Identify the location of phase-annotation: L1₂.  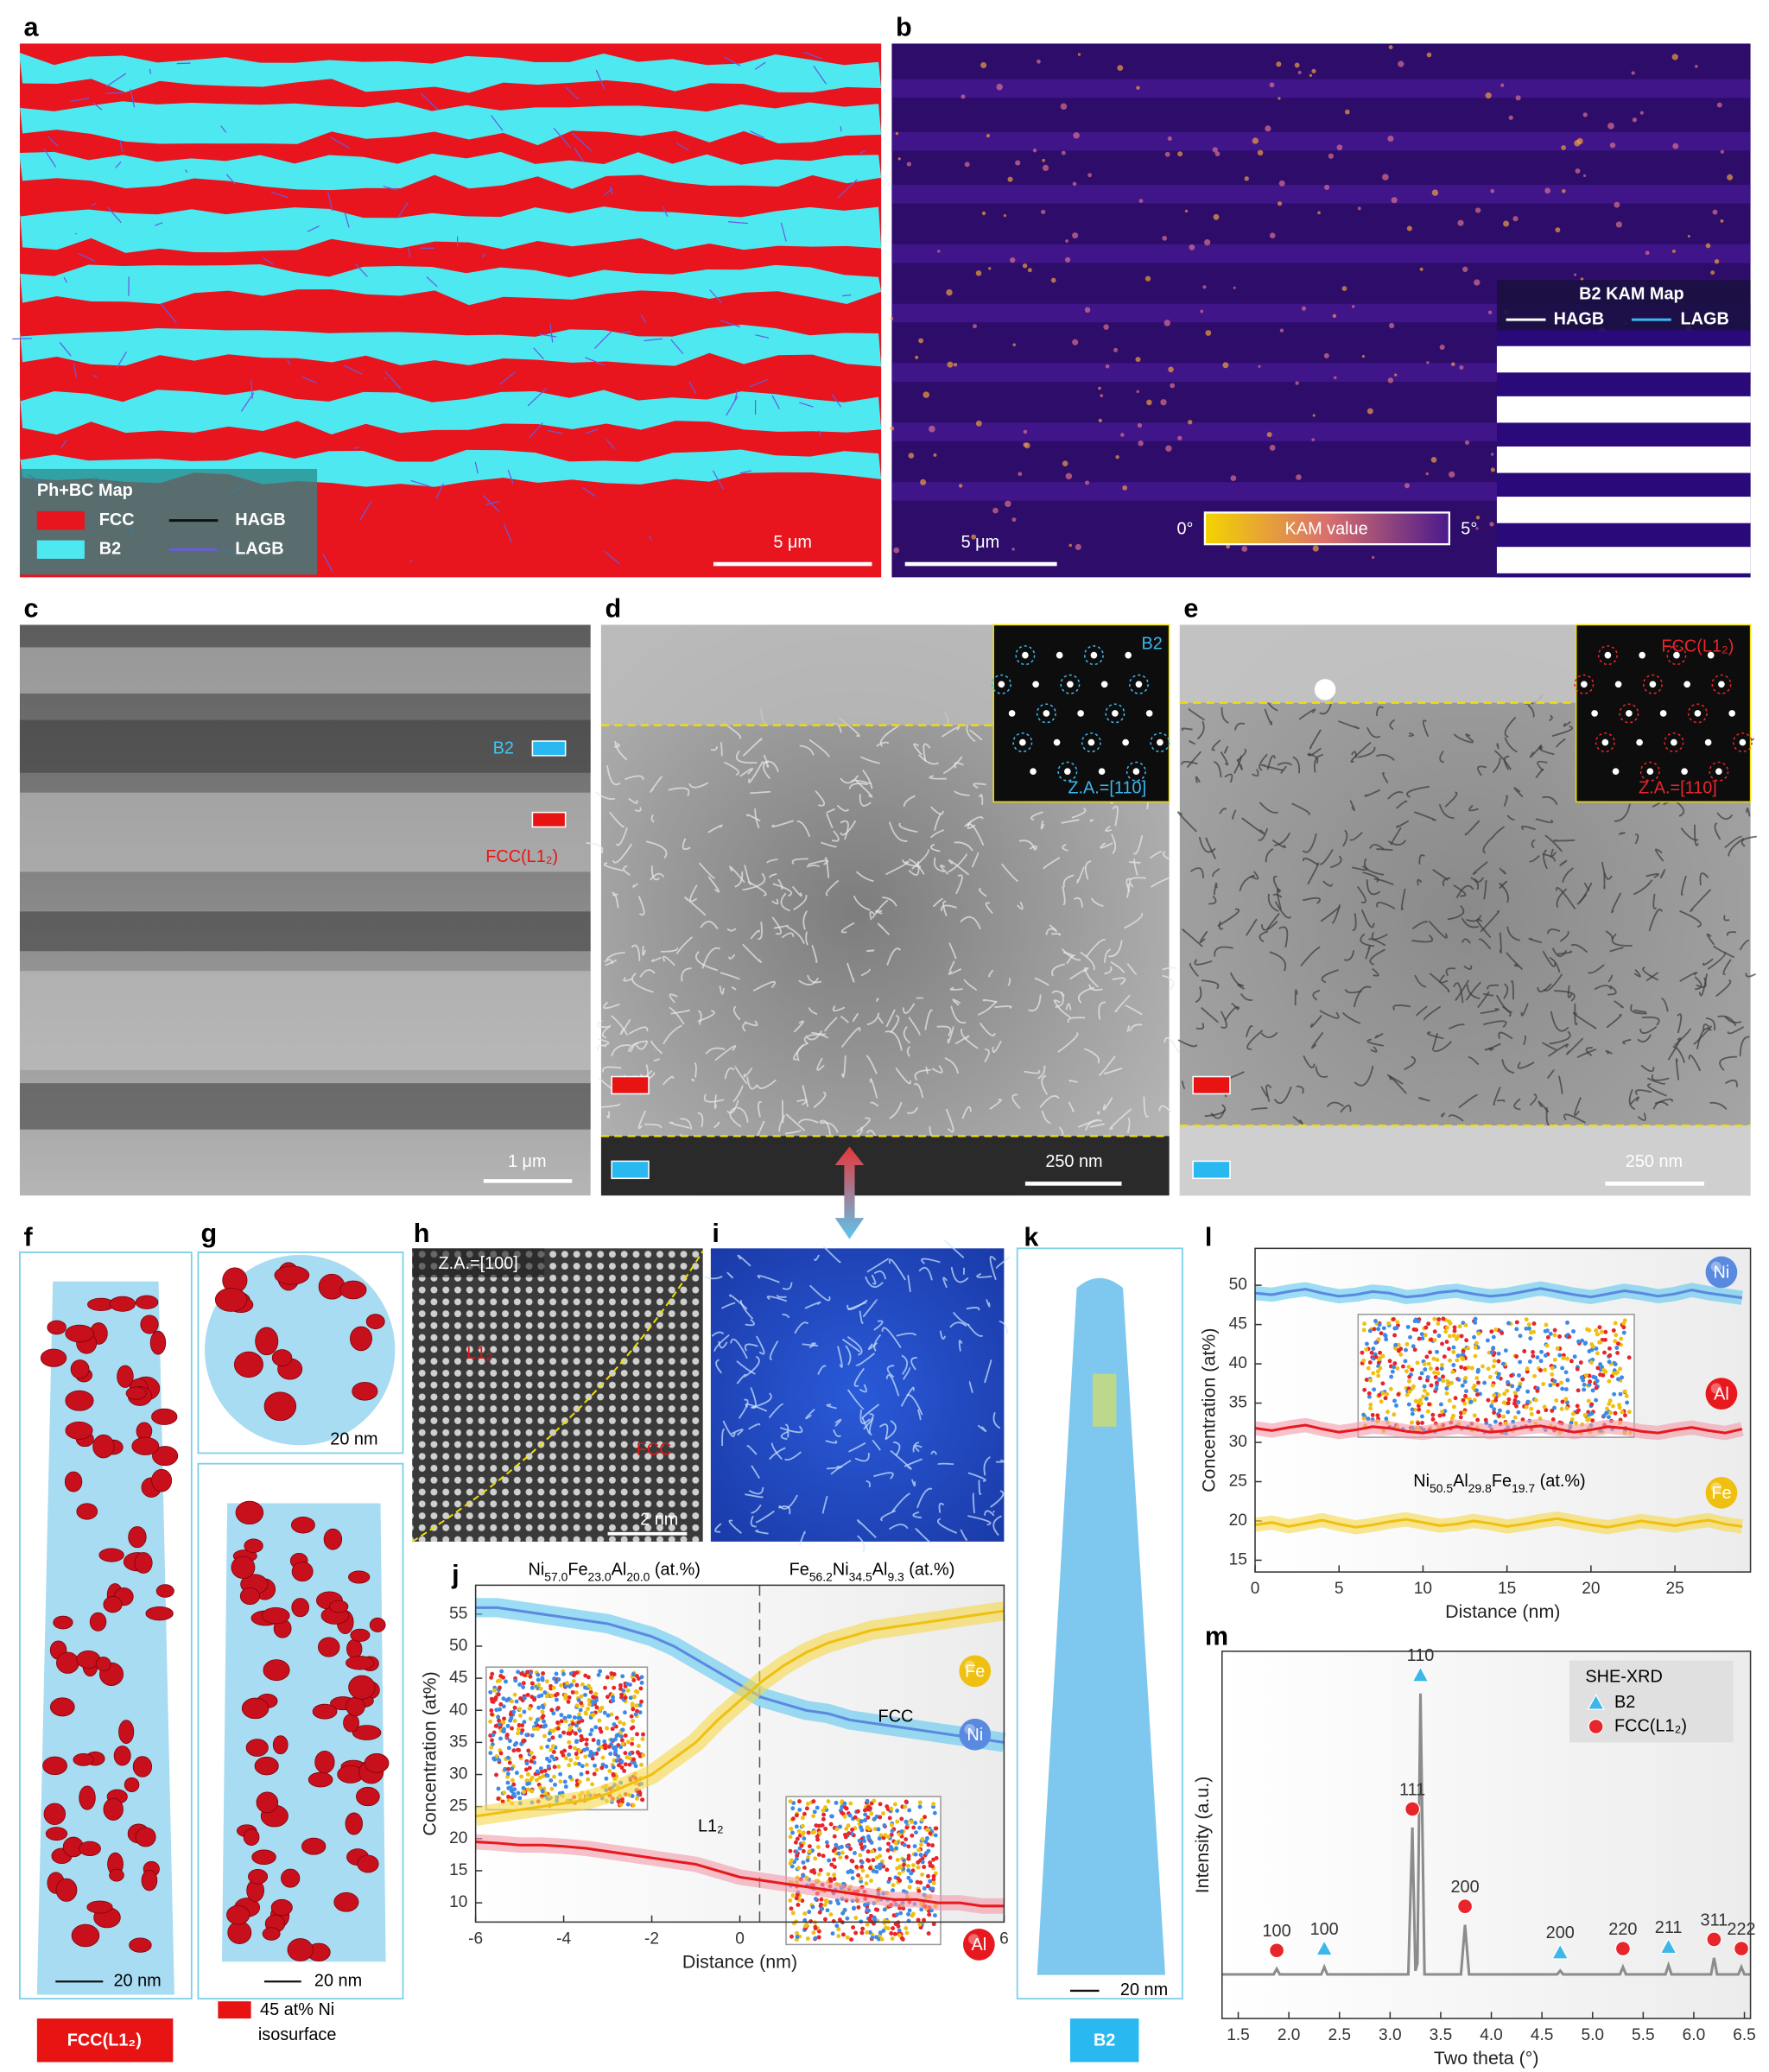
(711, 1826).